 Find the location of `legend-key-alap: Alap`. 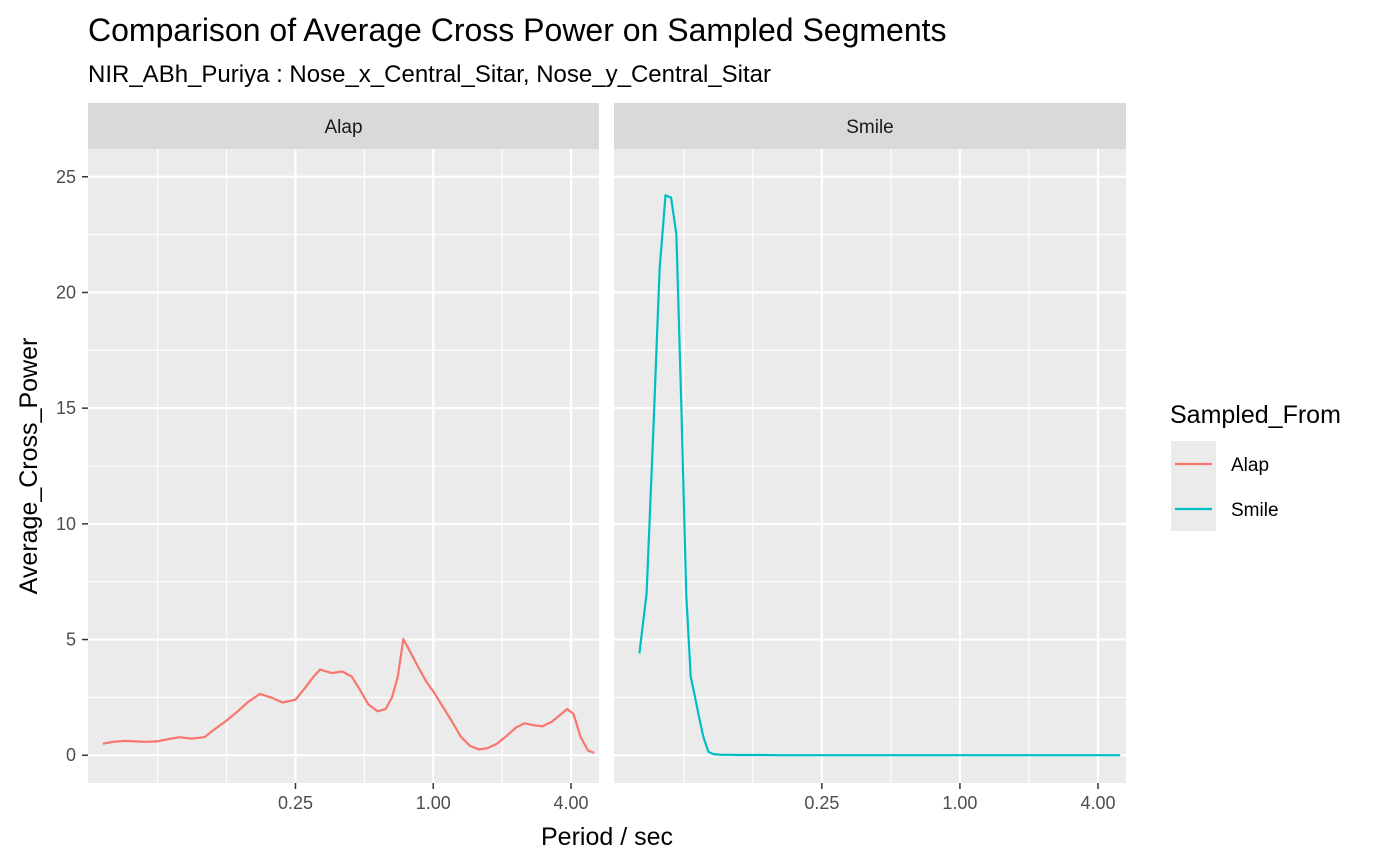

legend-key-alap: Alap is located at coordinates (1220, 463).